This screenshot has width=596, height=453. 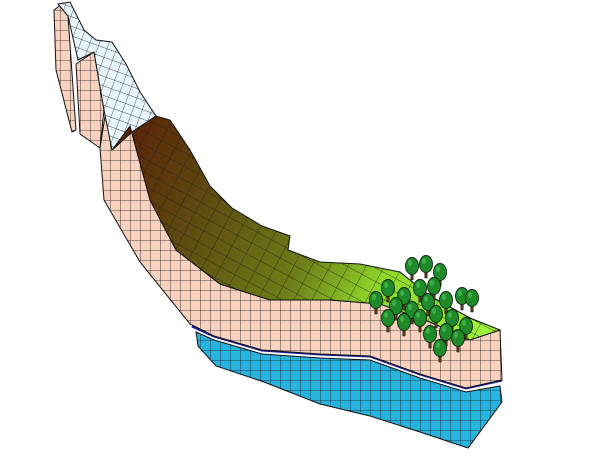 I want to click on tree-grove, so click(x=424, y=309).